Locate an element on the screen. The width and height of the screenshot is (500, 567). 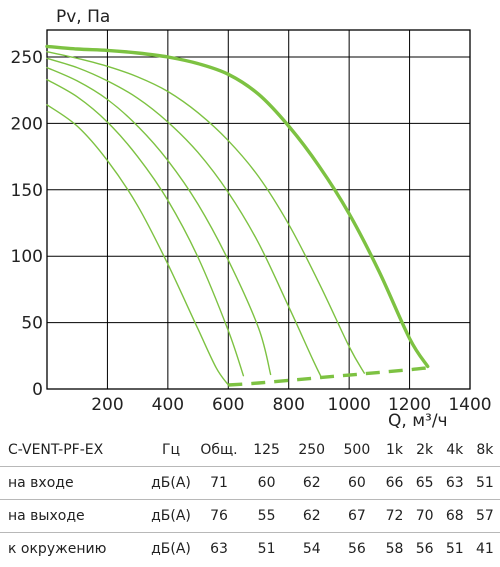
cell-value: 54 is located at coordinates (311, 549).